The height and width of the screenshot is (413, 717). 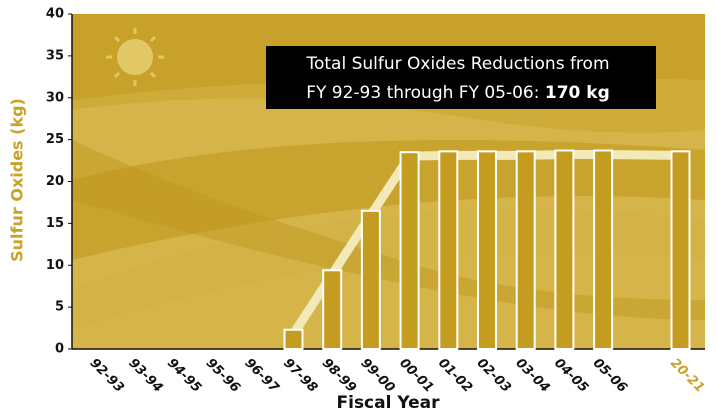 What do you see at coordinates (339, 376) in the screenshot?
I see `x-tick-label: 98-99` at bounding box center [339, 376].